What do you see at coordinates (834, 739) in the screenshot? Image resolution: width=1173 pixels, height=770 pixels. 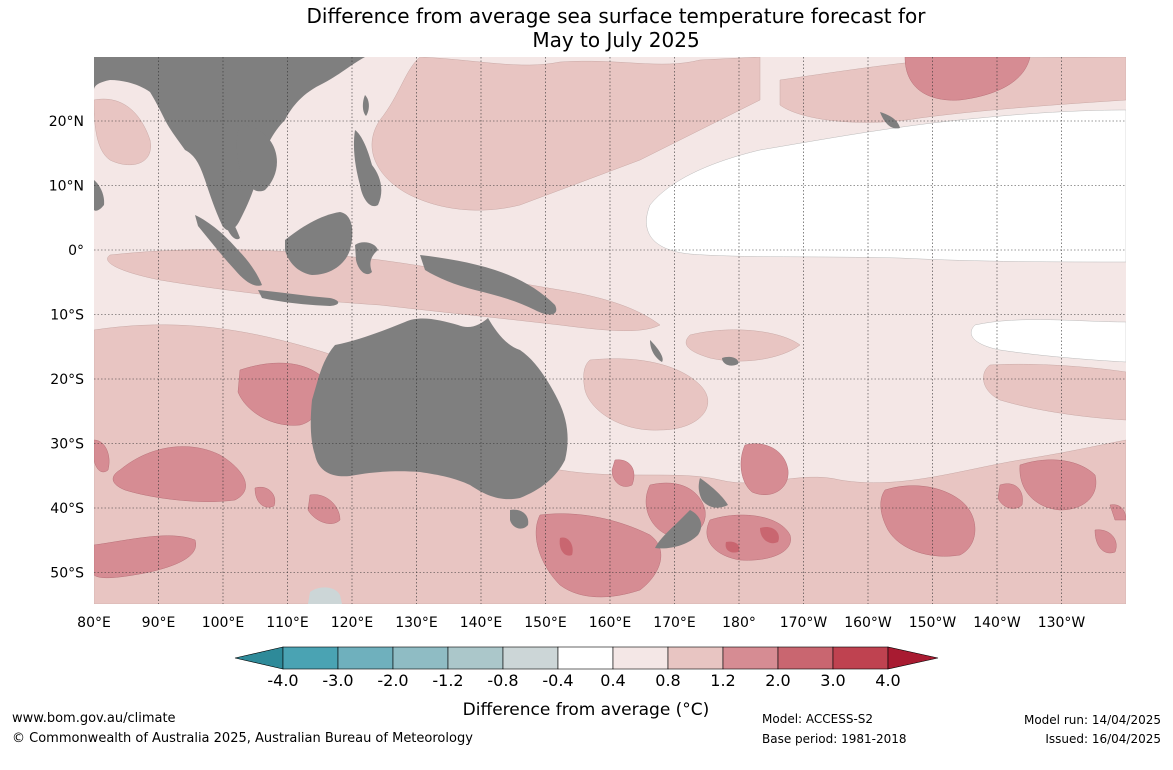 I see `base-period: Base period: 1981-2018` at bounding box center [834, 739].